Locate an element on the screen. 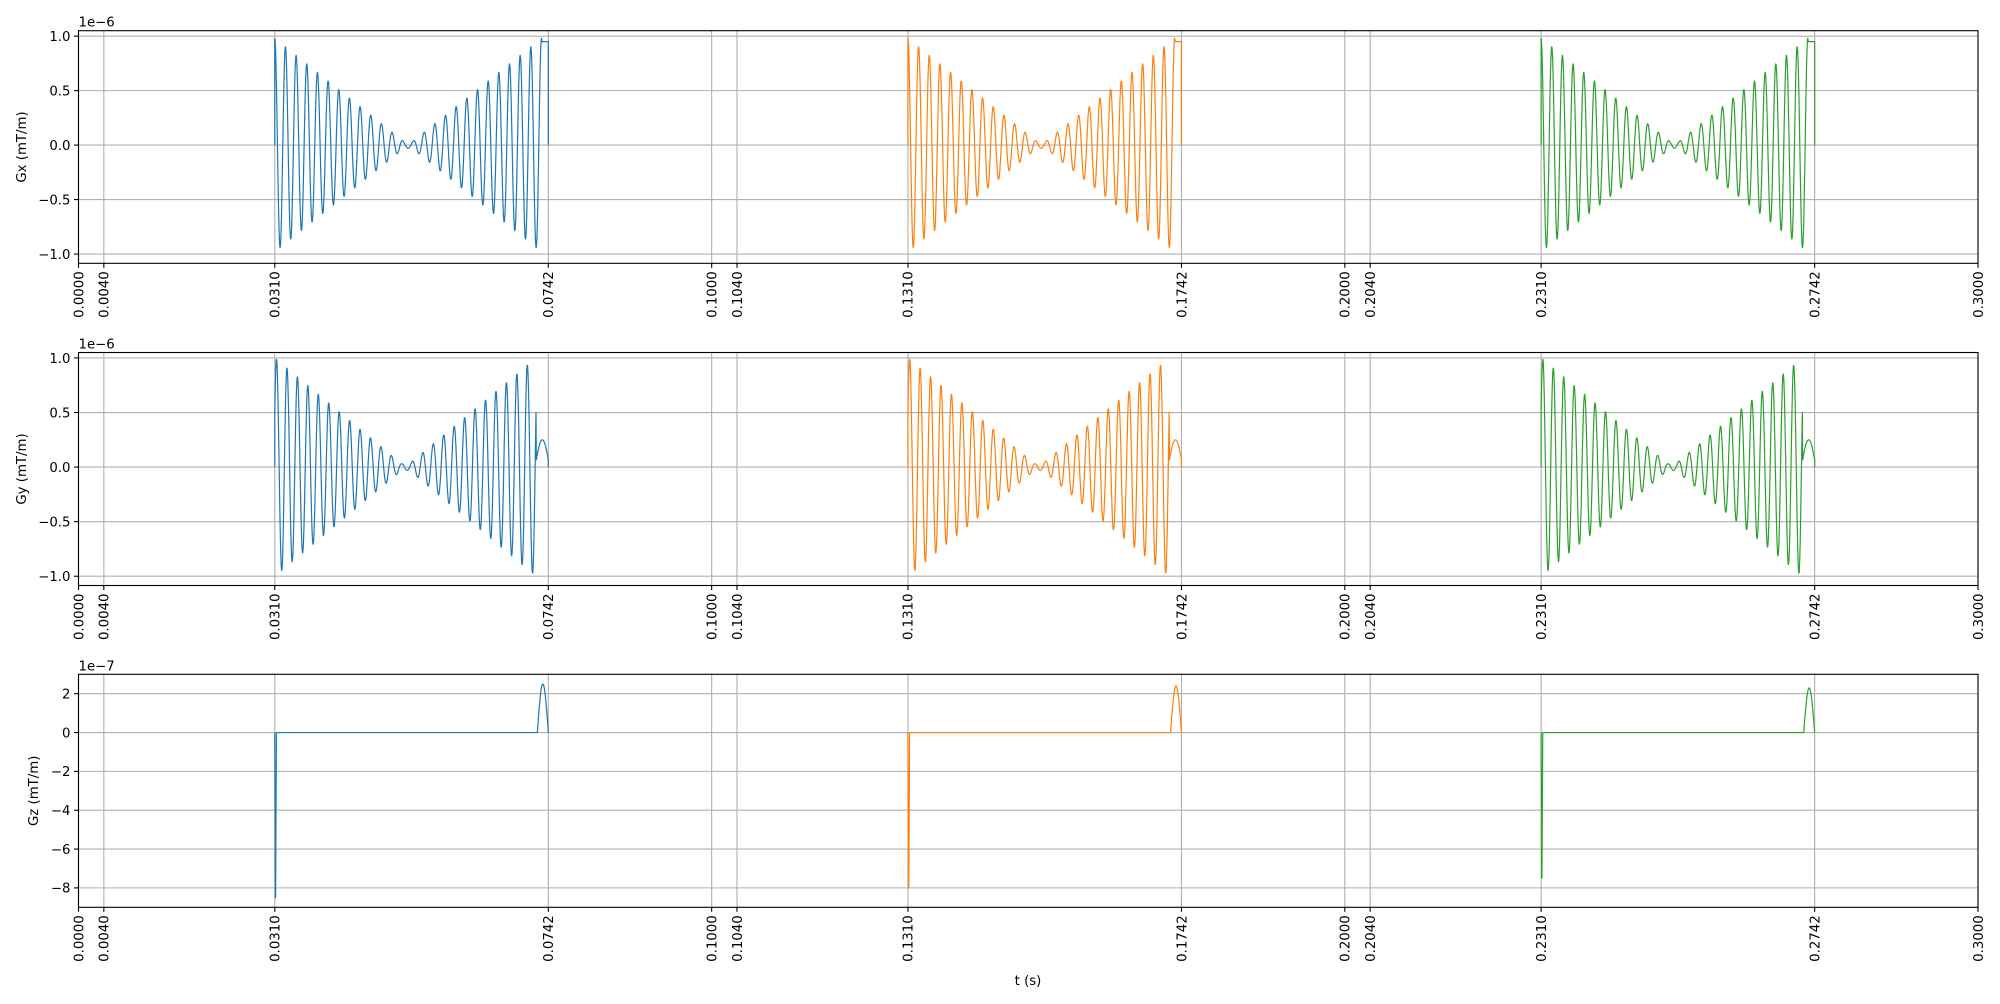  y-axis-label: Gy (mT/m) is located at coordinates (22, 468).